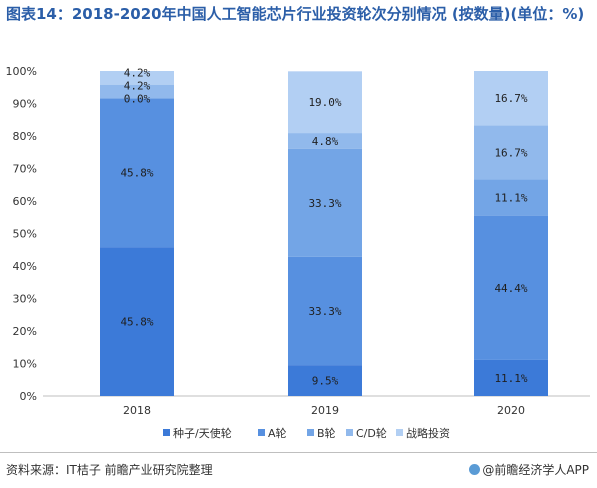 This screenshot has height=488, width=597. I want to click on data-label: 19.0%, so click(324, 102).